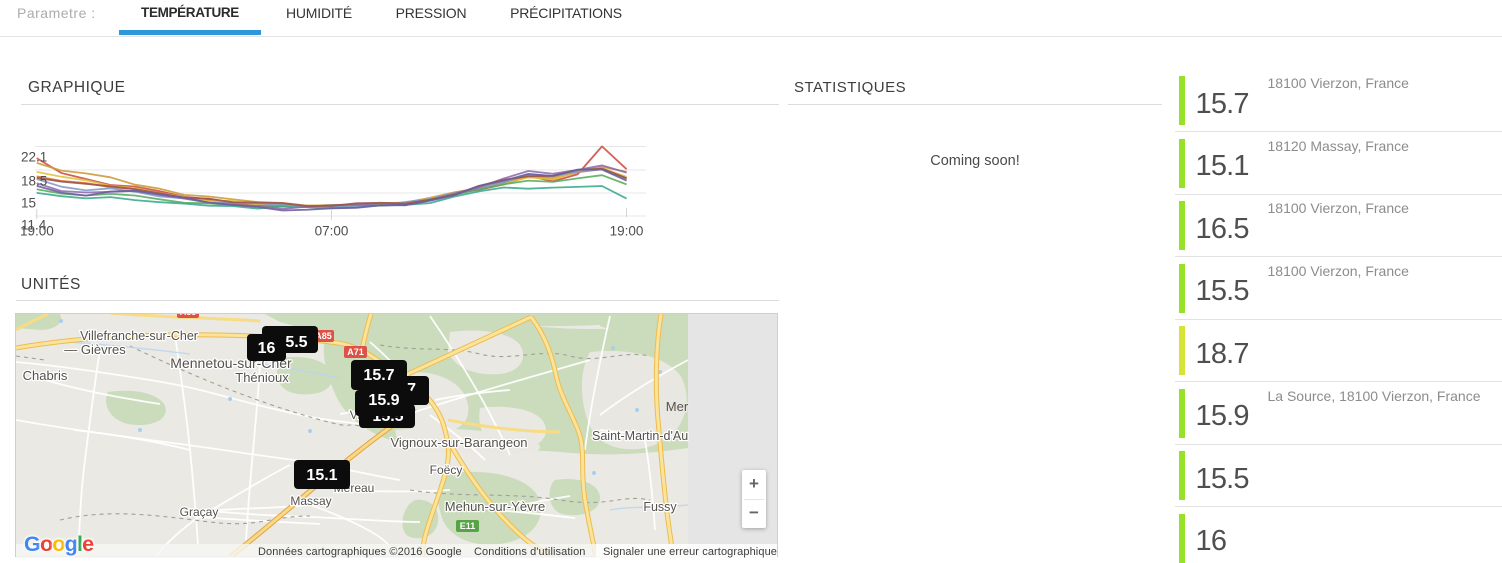 Image resolution: width=1502 pixels, height=563 pixels. Describe the element at coordinates (34, 156) in the screenshot. I see `svg-text: 22.1` at that location.